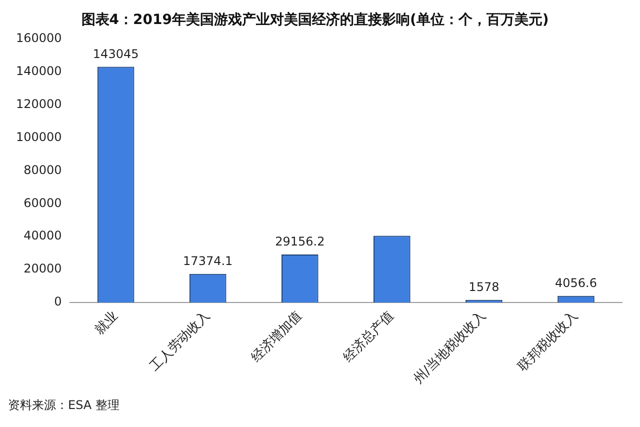  I want to click on data-label: 143045, so click(115, 53).